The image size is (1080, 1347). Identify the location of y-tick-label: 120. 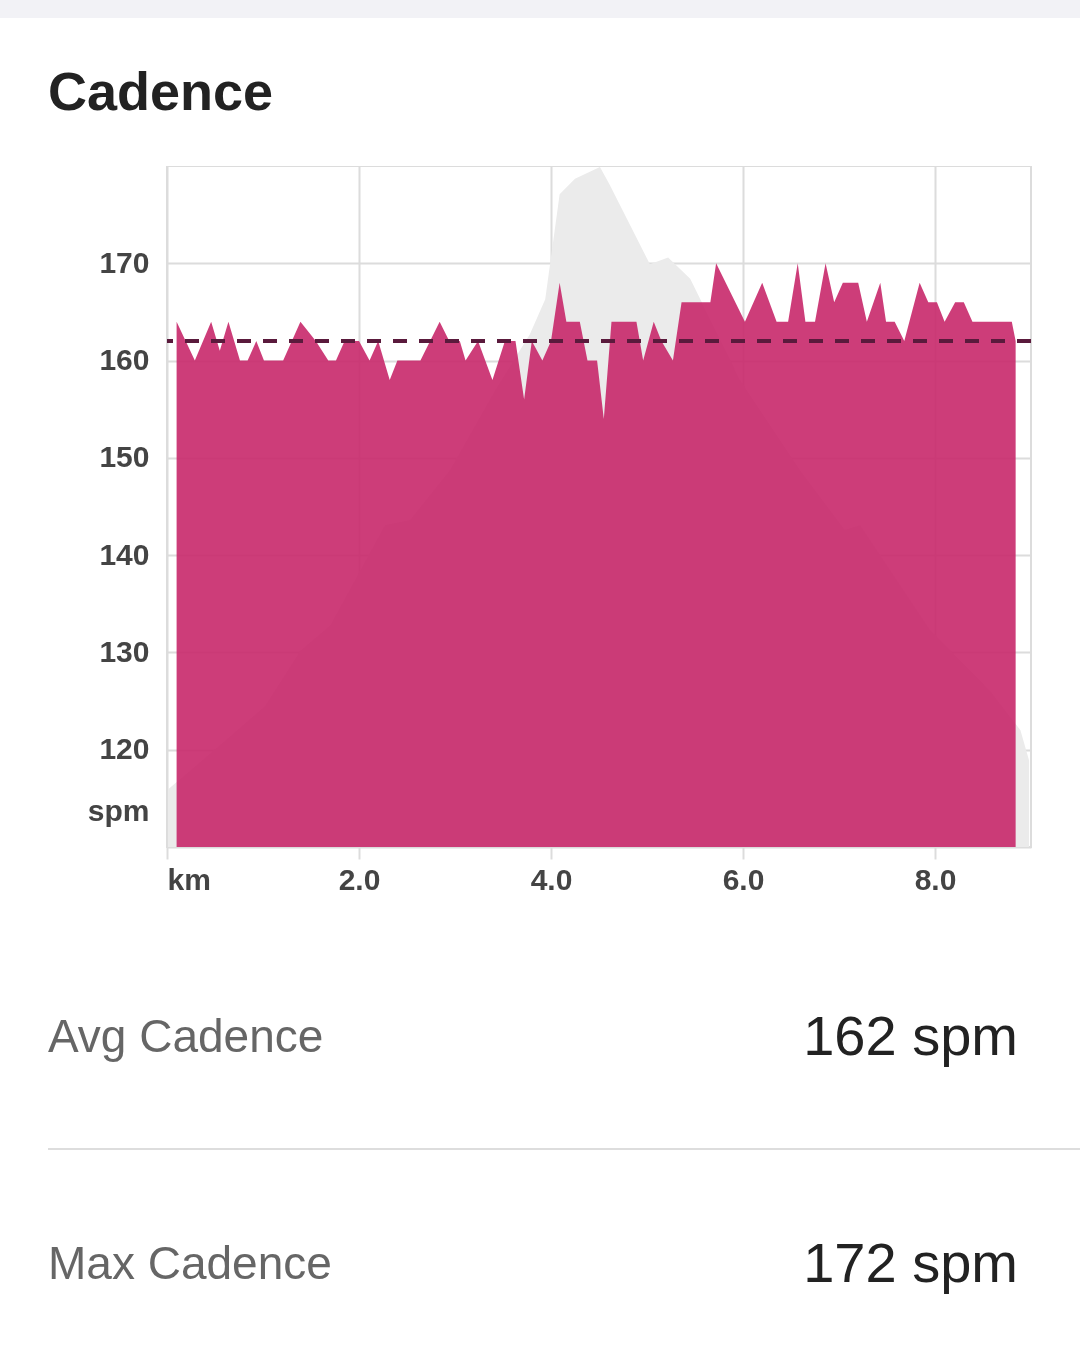
(124, 749).